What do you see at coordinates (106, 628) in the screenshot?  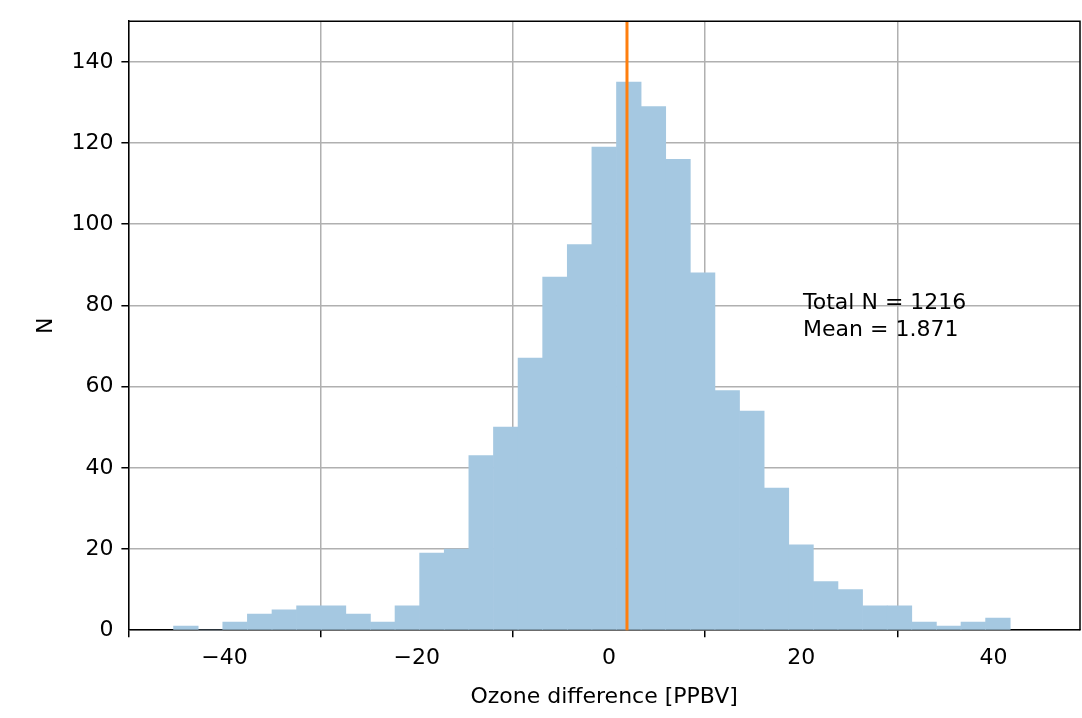 I see `y-tick-label: 0` at bounding box center [106, 628].